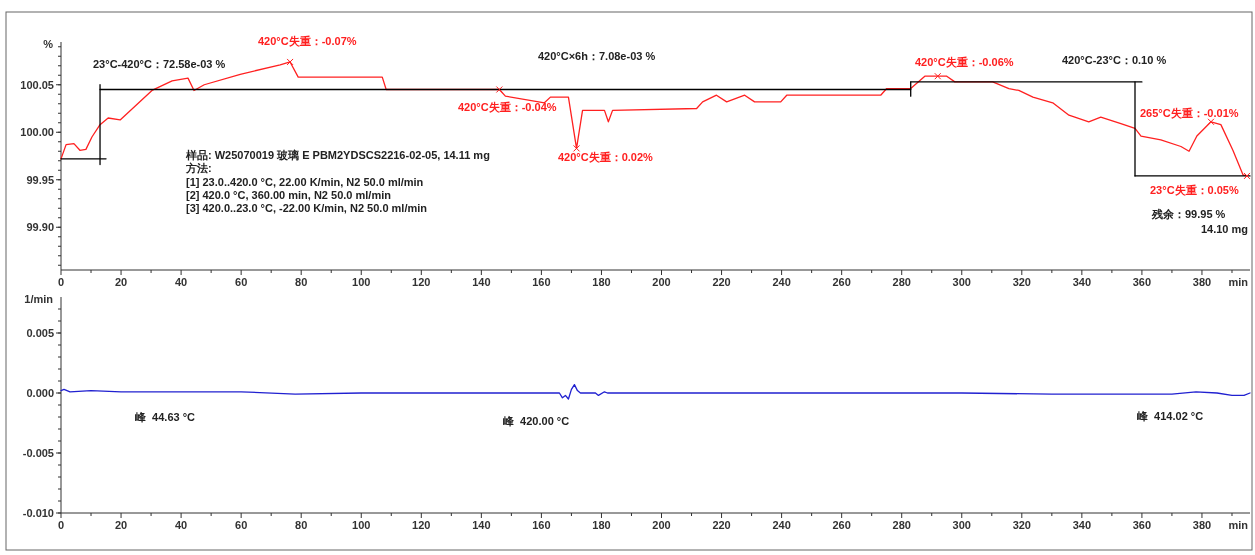 Image resolution: width=1255 pixels, height=555 pixels. What do you see at coordinates (48, 44) in the screenshot?
I see `y-axis-title: %` at bounding box center [48, 44].